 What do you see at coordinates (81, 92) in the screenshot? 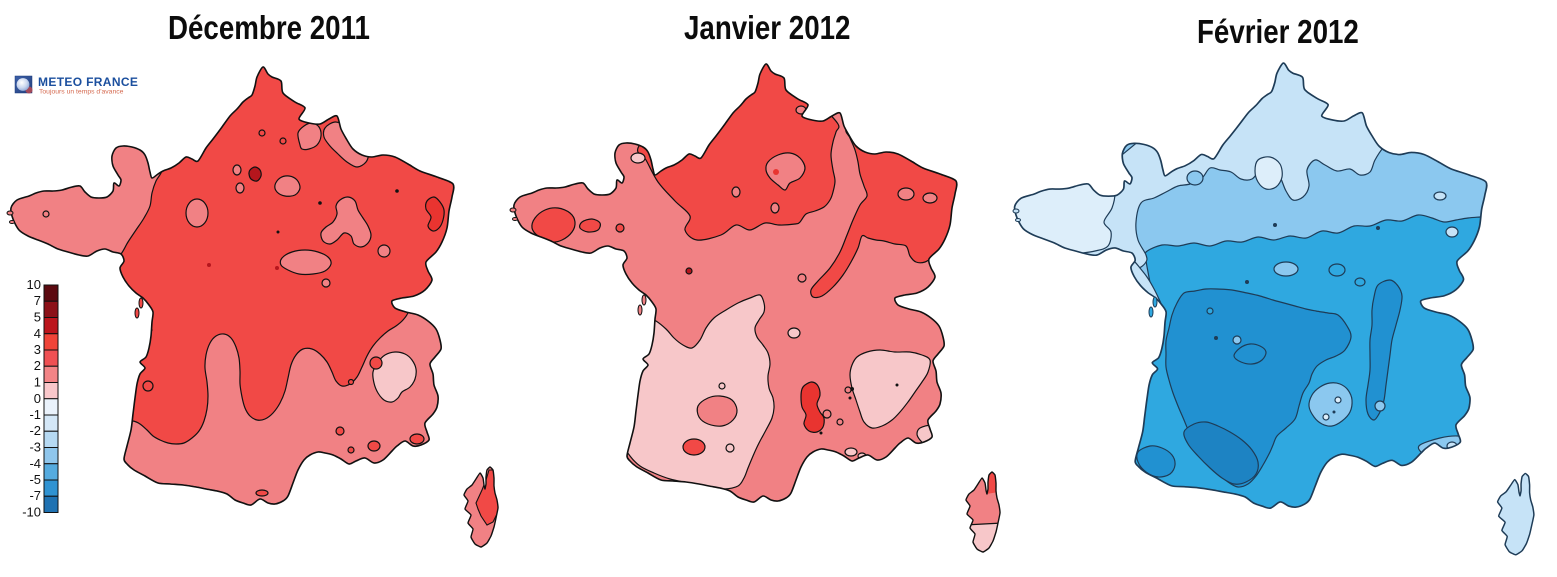
I see `svg-text: Toujours un temps d'avance` at bounding box center [81, 92].